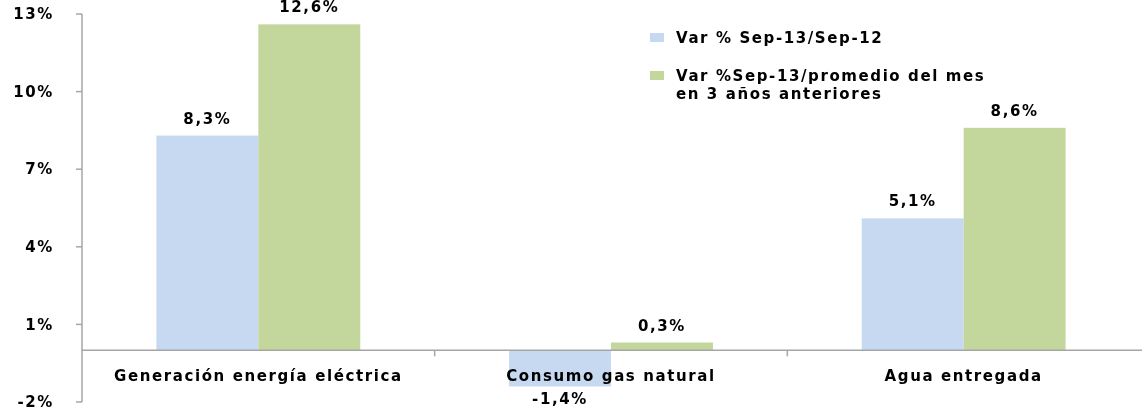 The width and height of the screenshot is (1142, 416). I want to click on y-tick-label: 7%, so click(39, 169).